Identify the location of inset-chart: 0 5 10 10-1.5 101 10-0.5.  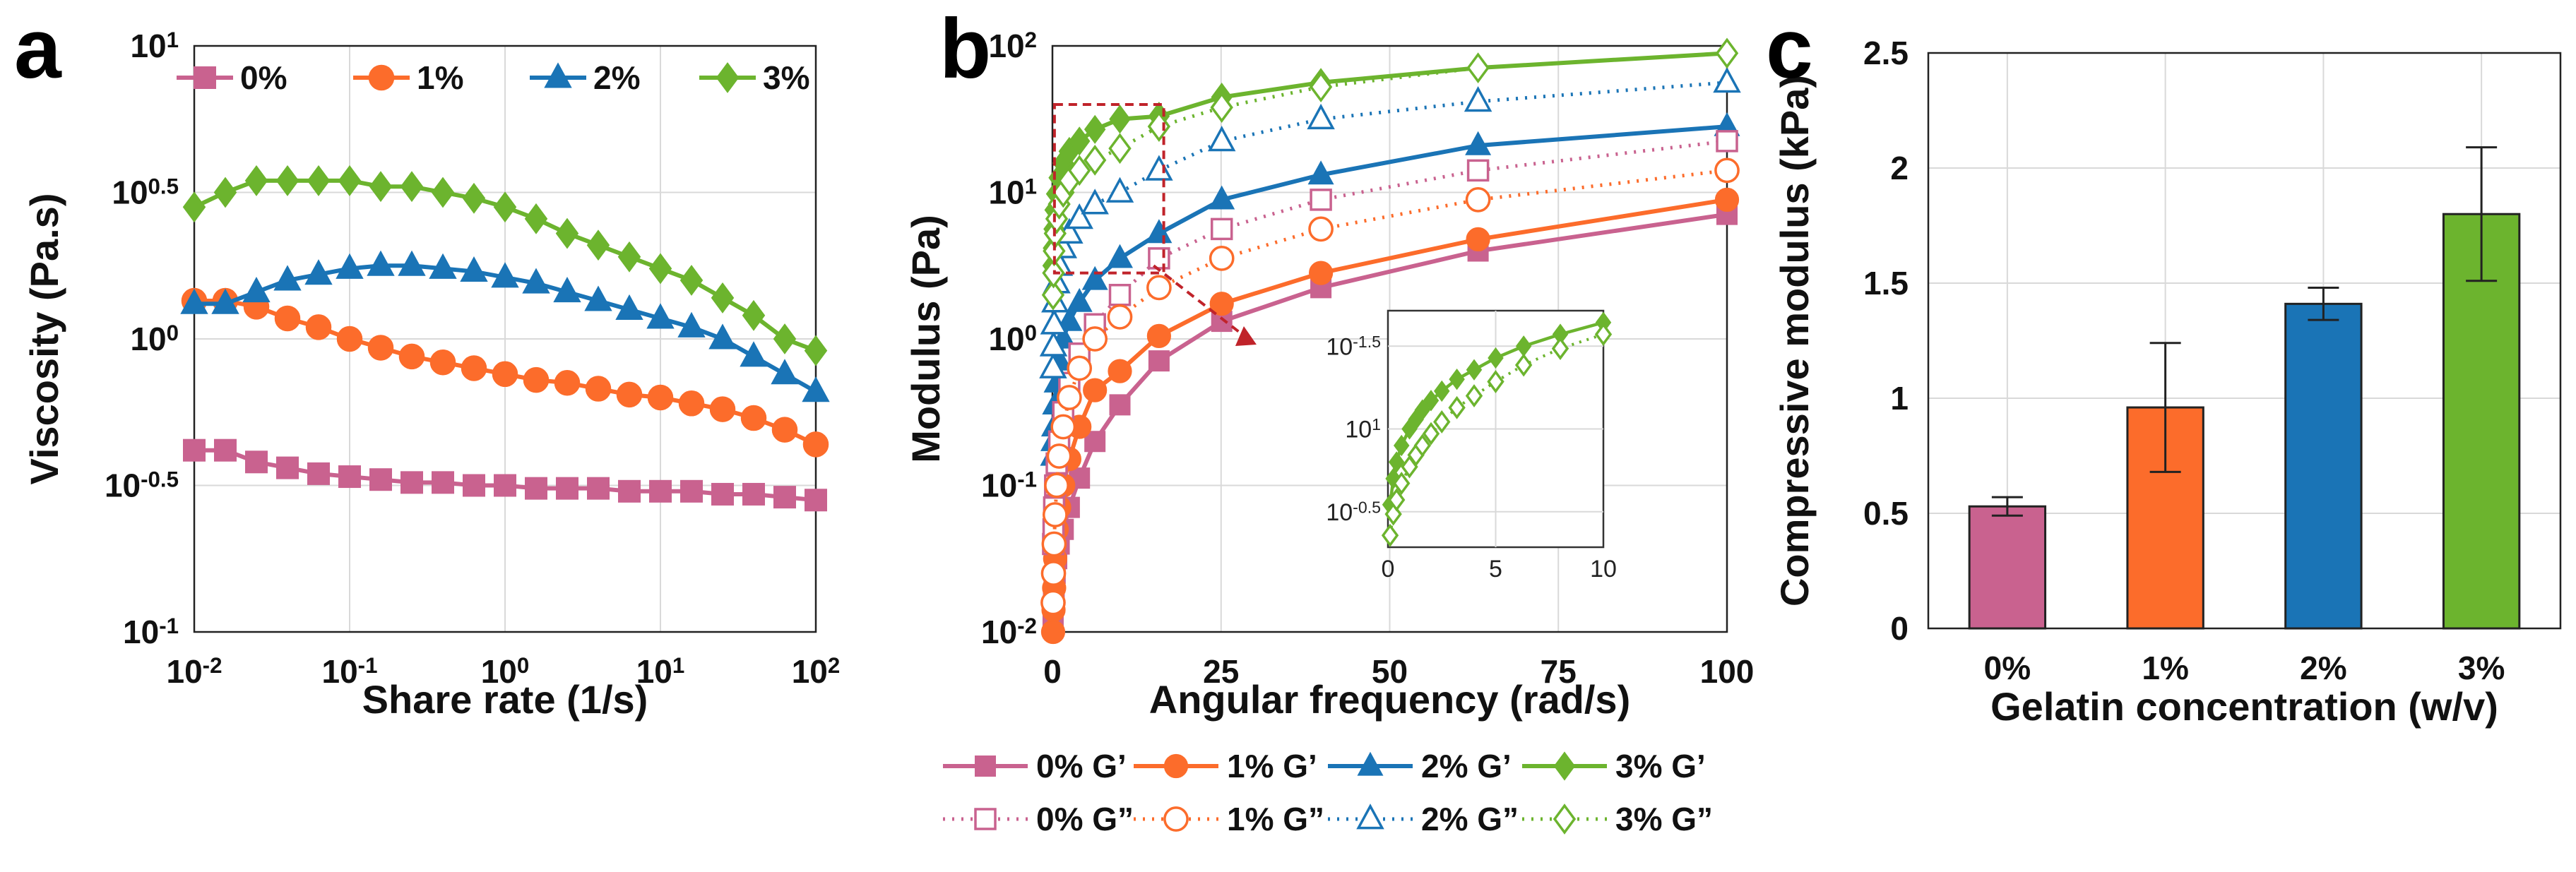
(1471, 446).